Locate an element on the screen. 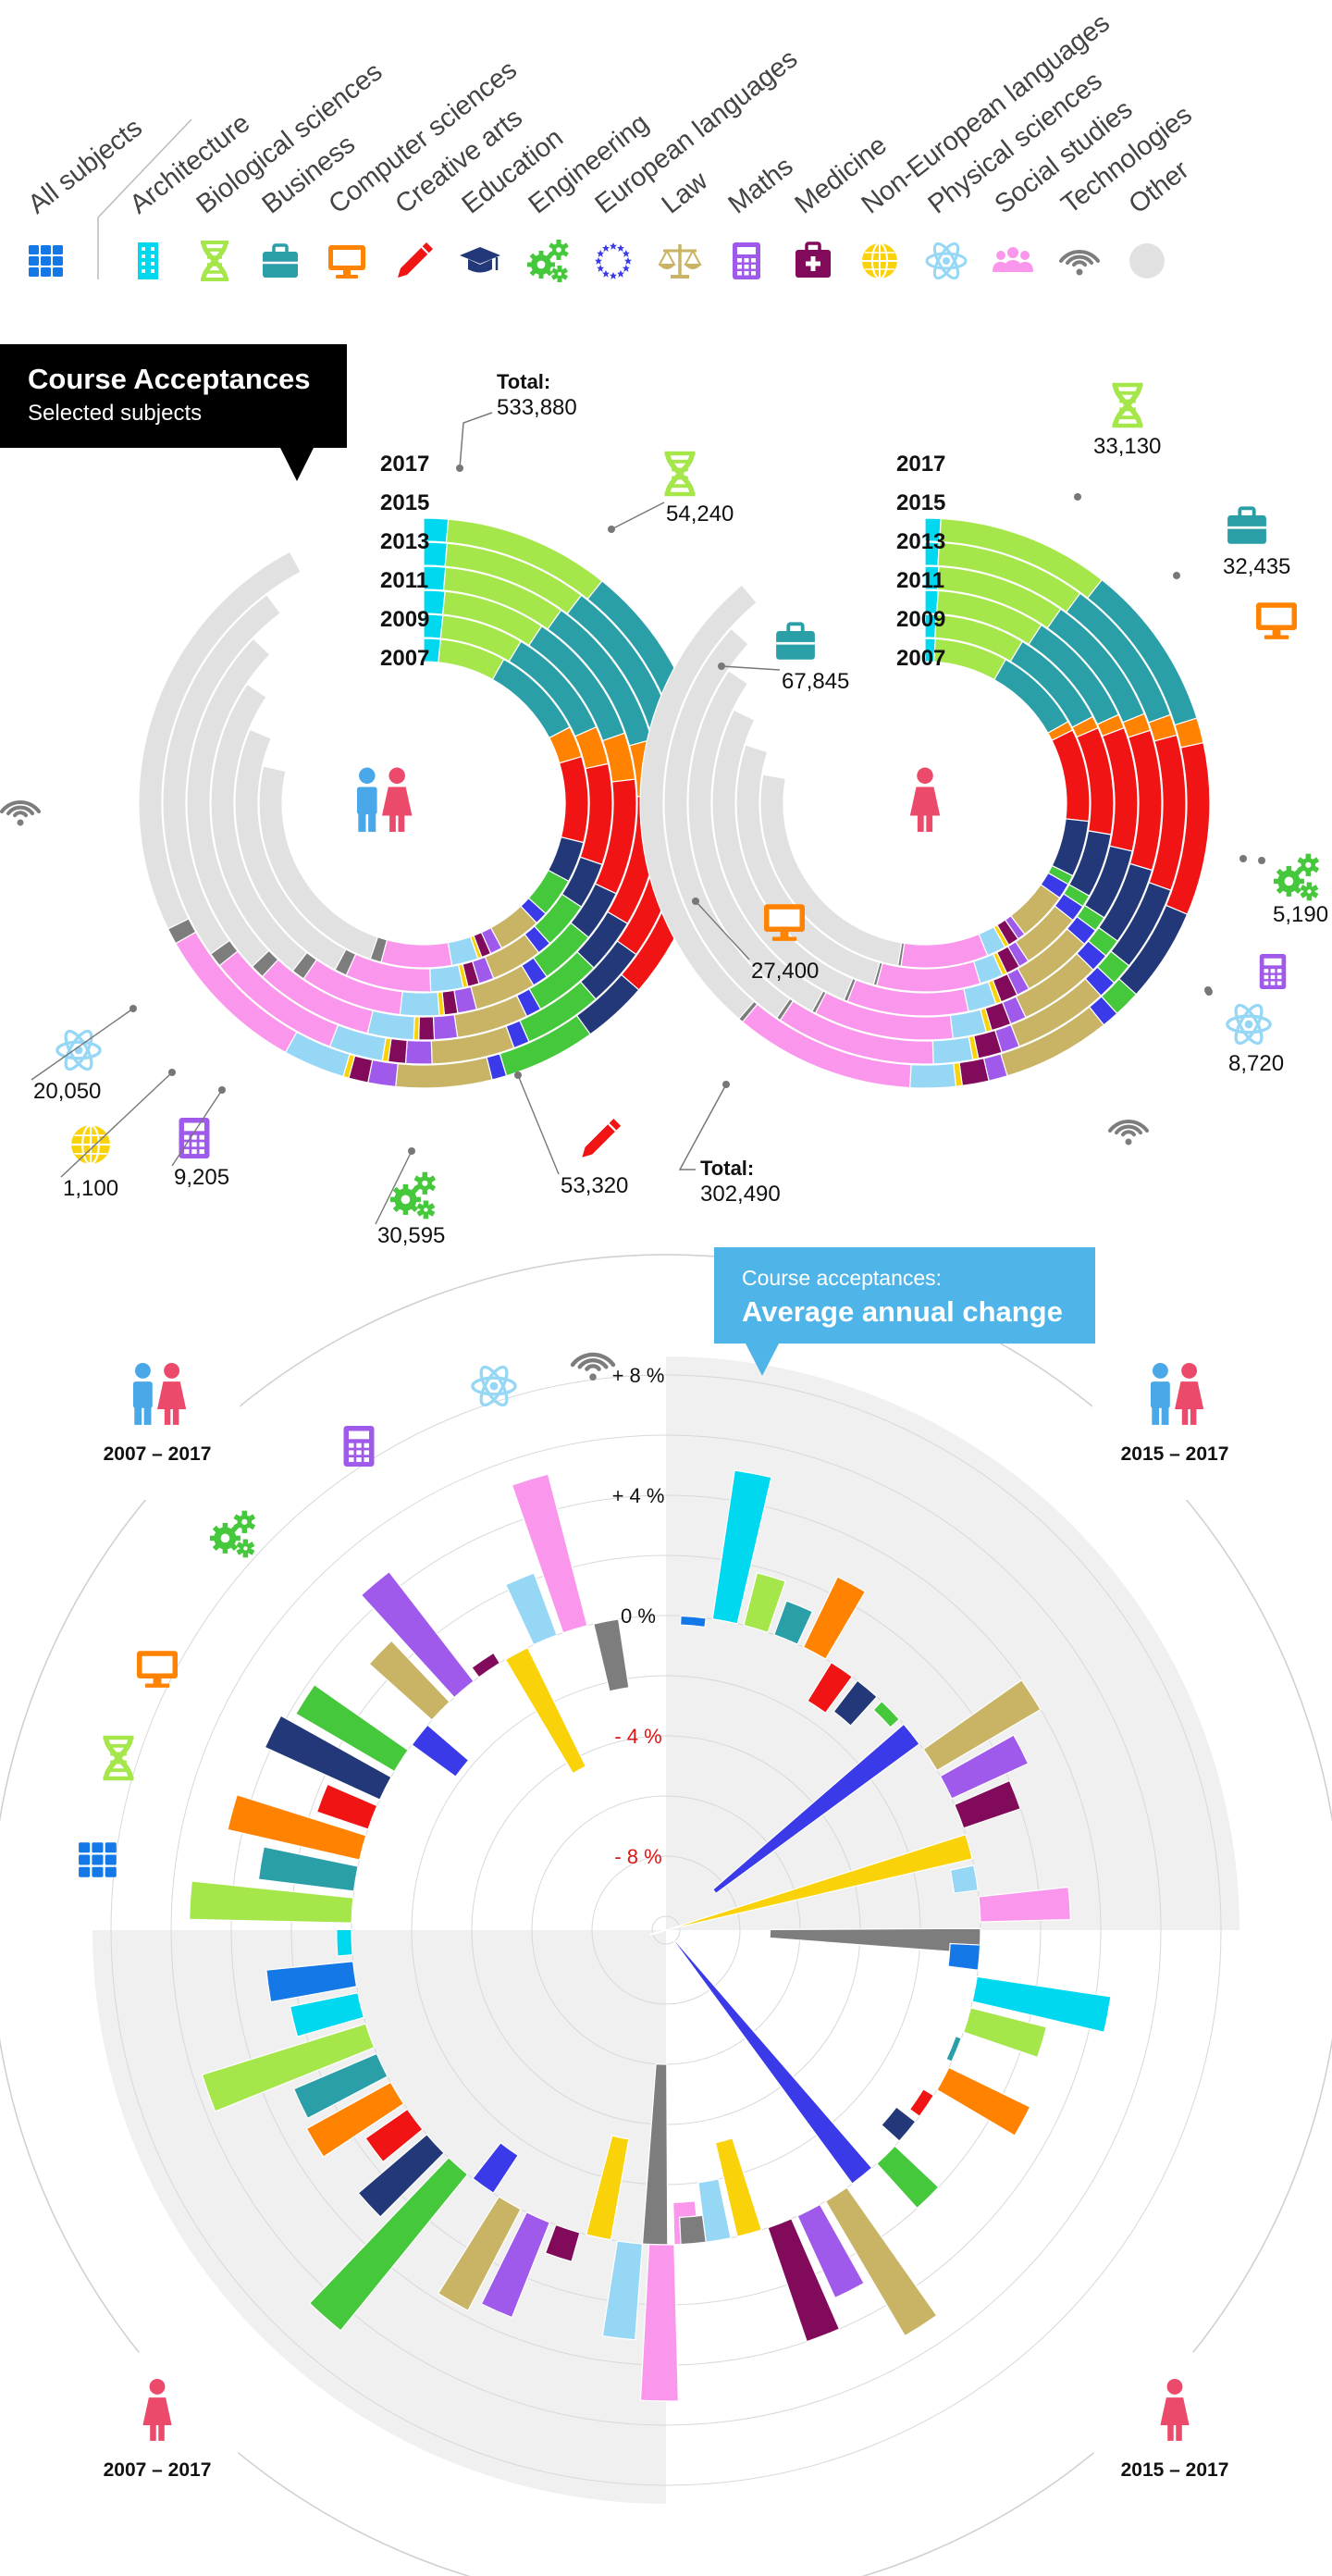 This screenshot has height=2576, width=1332. bar-q1-noneu is located at coordinates (546, 1710).